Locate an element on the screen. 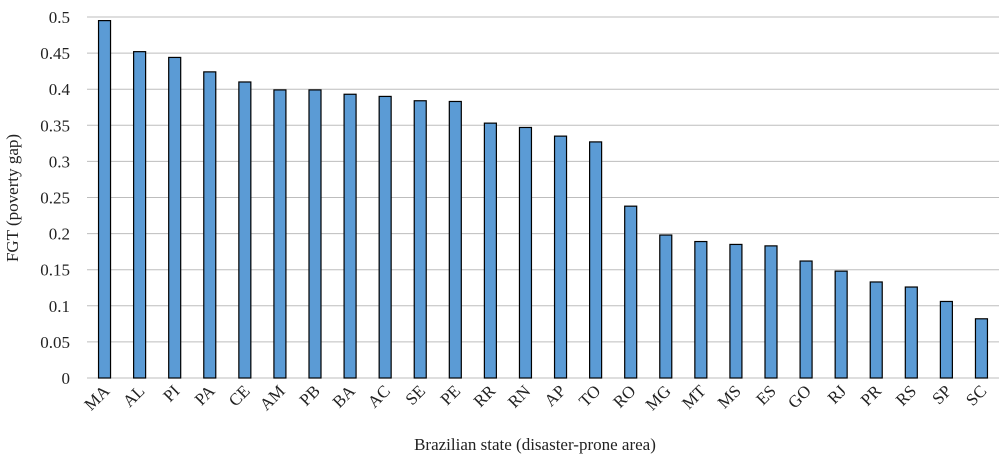  y-tick-label: 0 is located at coordinates (66, 378).